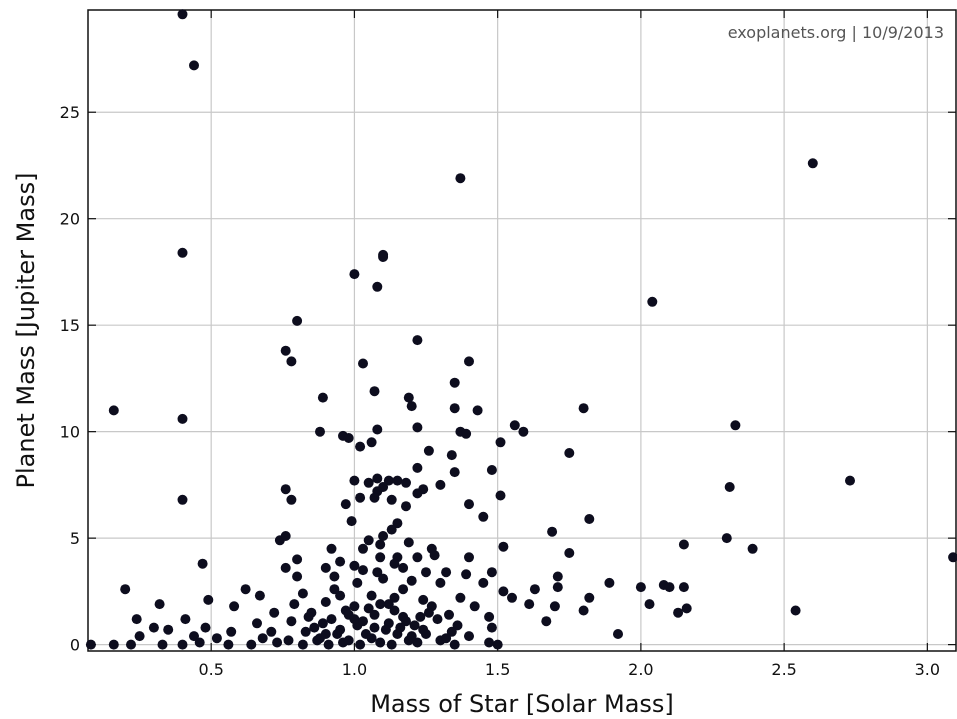 This screenshot has height=719, width=957. I want to click on y-tick-label: 15, so click(70, 325).